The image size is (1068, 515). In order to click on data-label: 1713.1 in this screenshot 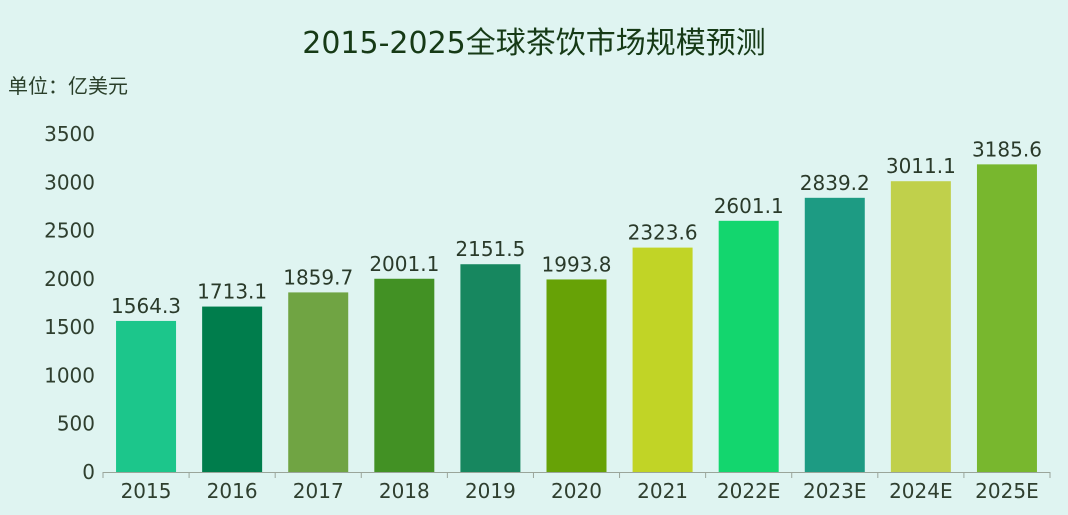, I will do `click(232, 292)`.